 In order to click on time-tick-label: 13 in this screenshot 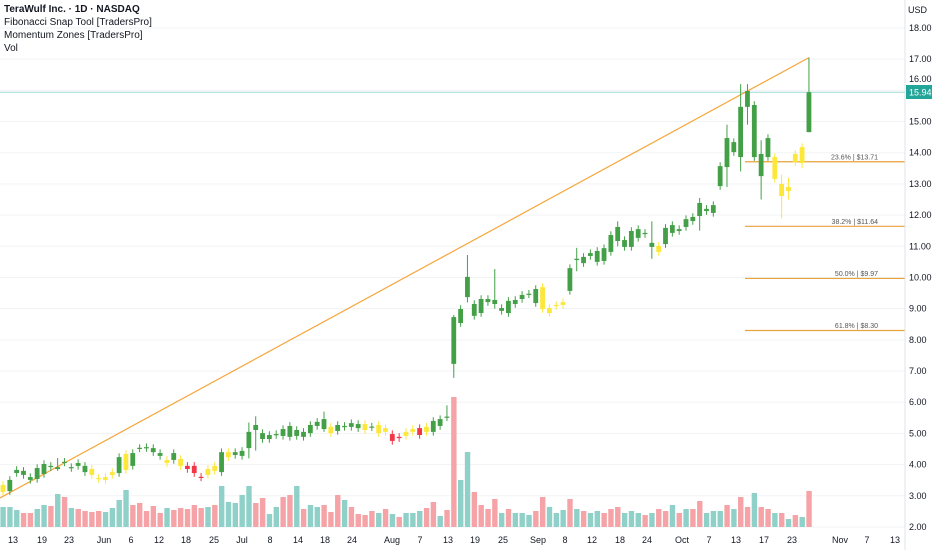, I will do `click(895, 540)`.